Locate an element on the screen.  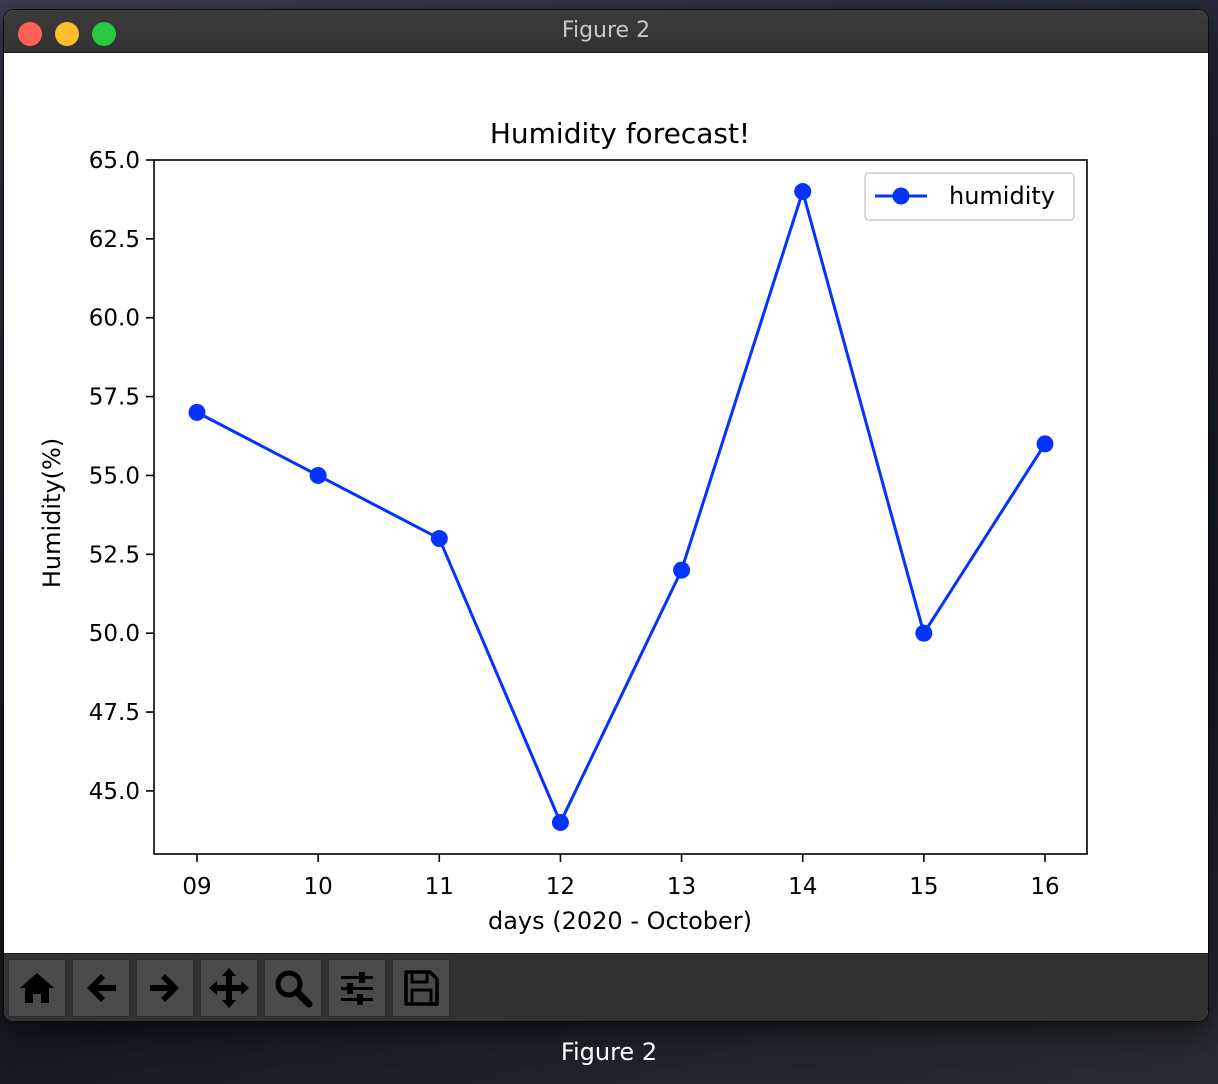
y-tick-label: 57.5 is located at coordinates (114, 398).